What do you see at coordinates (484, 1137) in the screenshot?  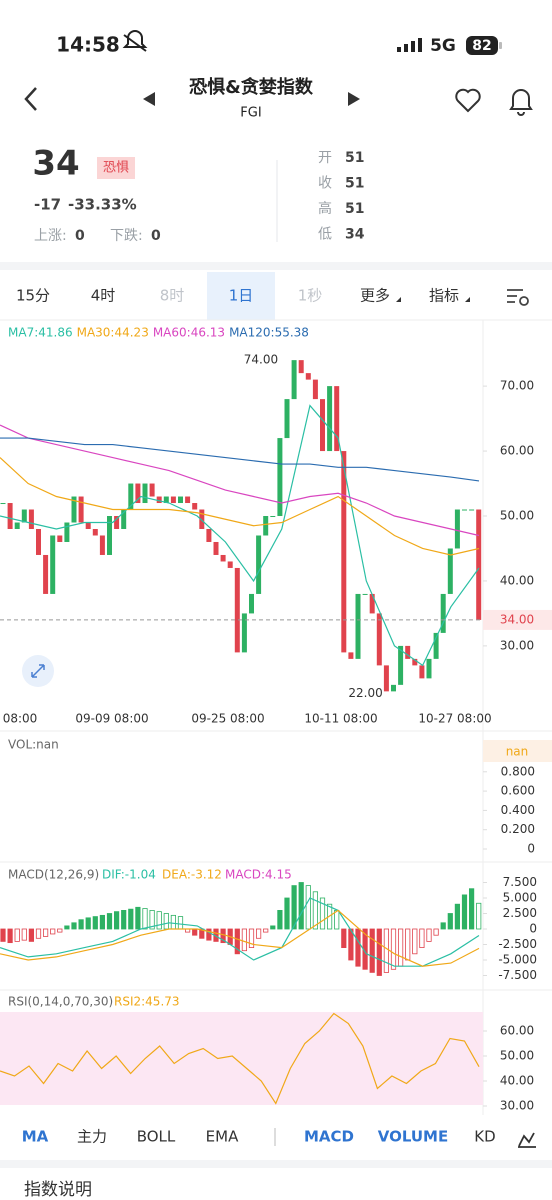 I see `indicator-tab: KD` at bounding box center [484, 1137].